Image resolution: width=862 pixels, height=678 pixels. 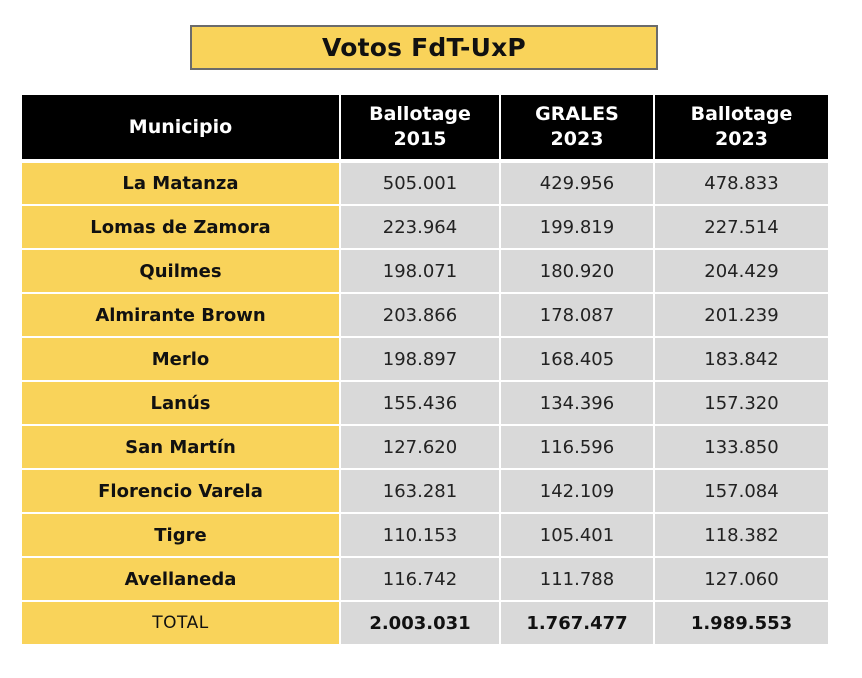 What do you see at coordinates (577, 491) in the screenshot?
I see `cell-grales-2023: 142.109` at bounding box center [577, 491].